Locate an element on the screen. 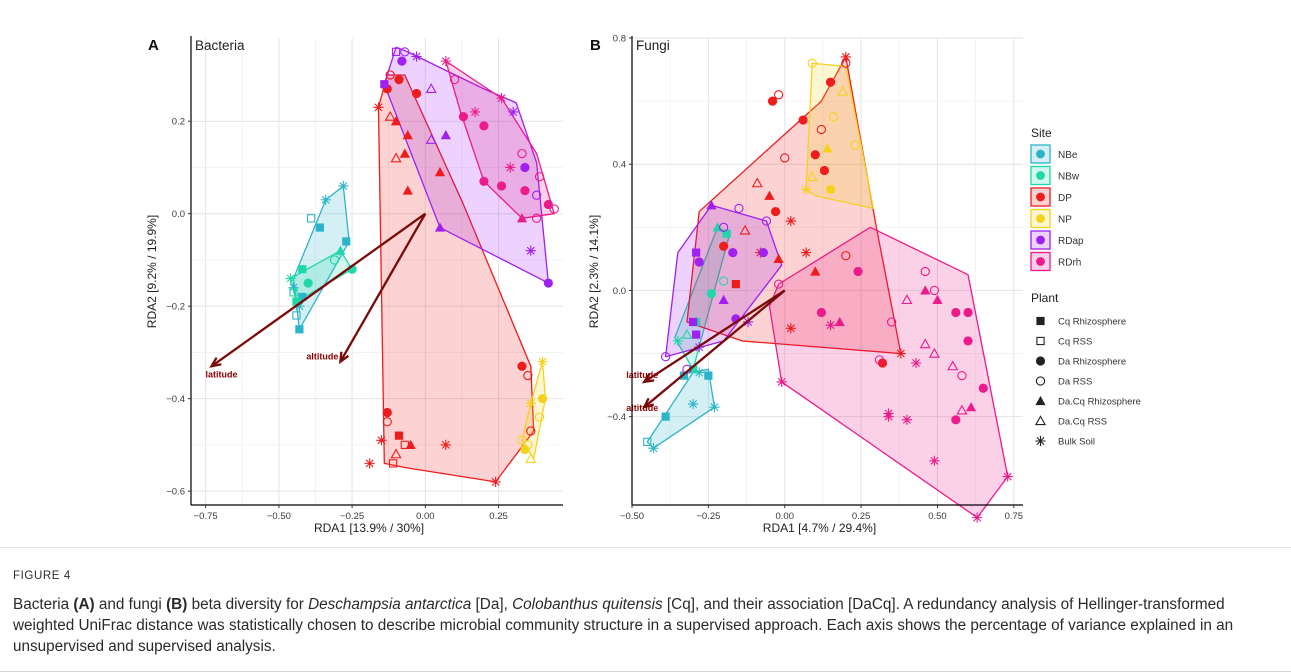 The image size is (1291, 672). panel-letter: B is located at coordinates (595, 45).